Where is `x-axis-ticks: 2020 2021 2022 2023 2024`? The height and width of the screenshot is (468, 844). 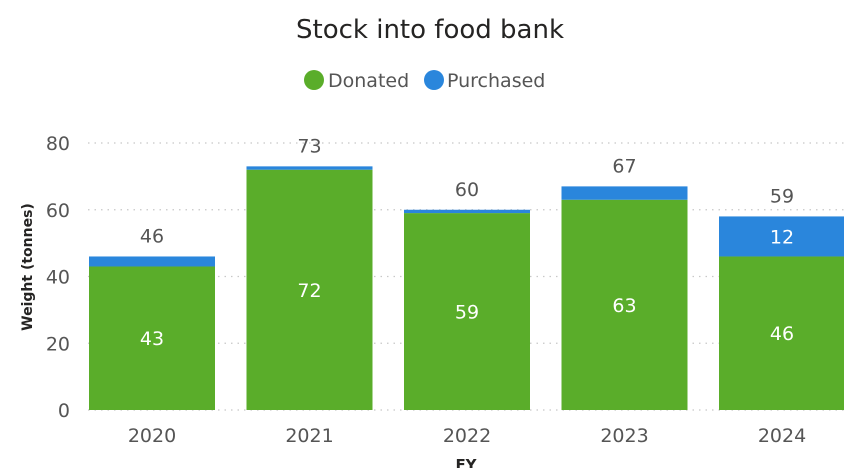 x-axis-ticks: 2020 2021 2022 2023 2024 is located at coordinates (467, 436).